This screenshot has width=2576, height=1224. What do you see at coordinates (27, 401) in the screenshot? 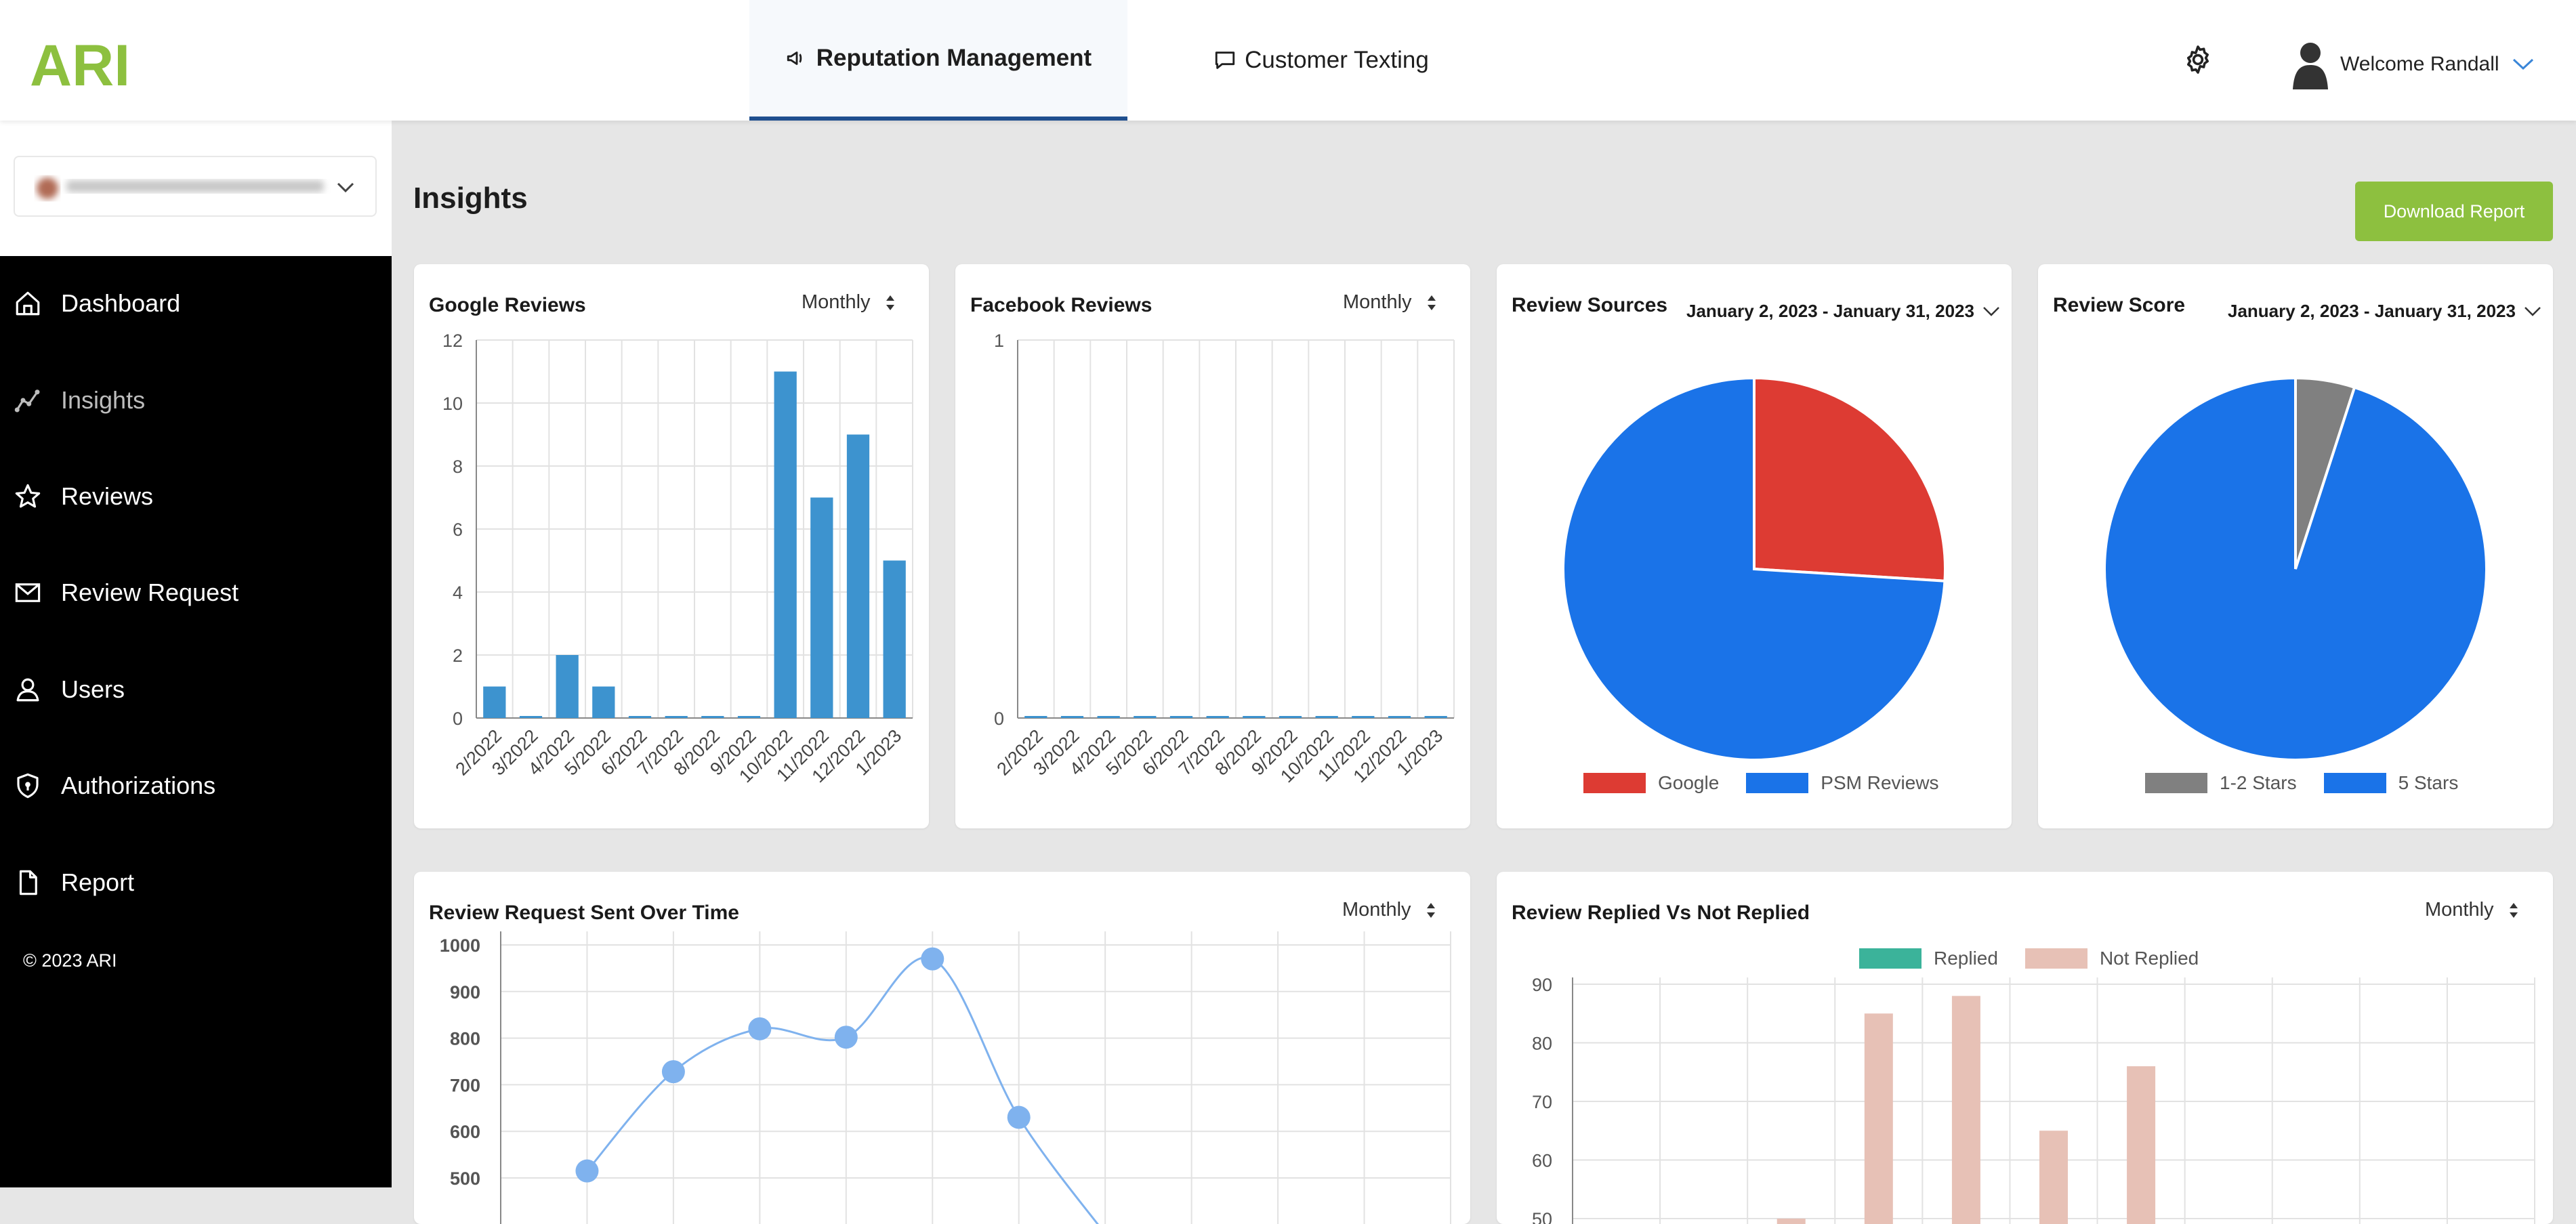
I see `insights-icon` at bounding box center [27, 401].